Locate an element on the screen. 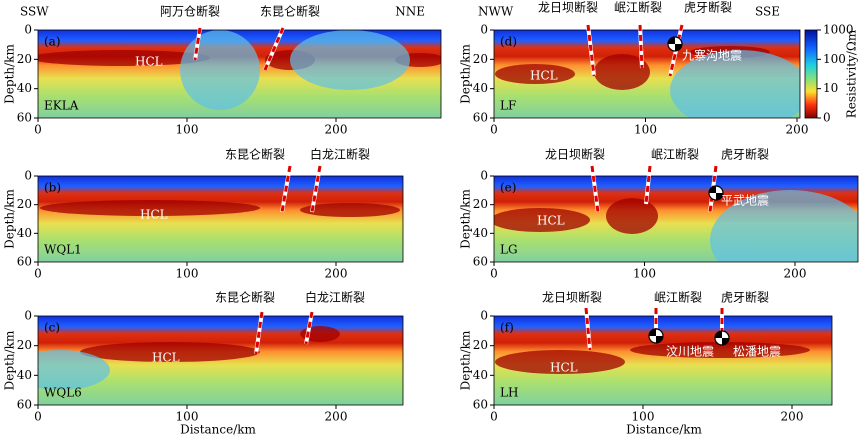  line-name: LH is located at coordinates (509, 393).